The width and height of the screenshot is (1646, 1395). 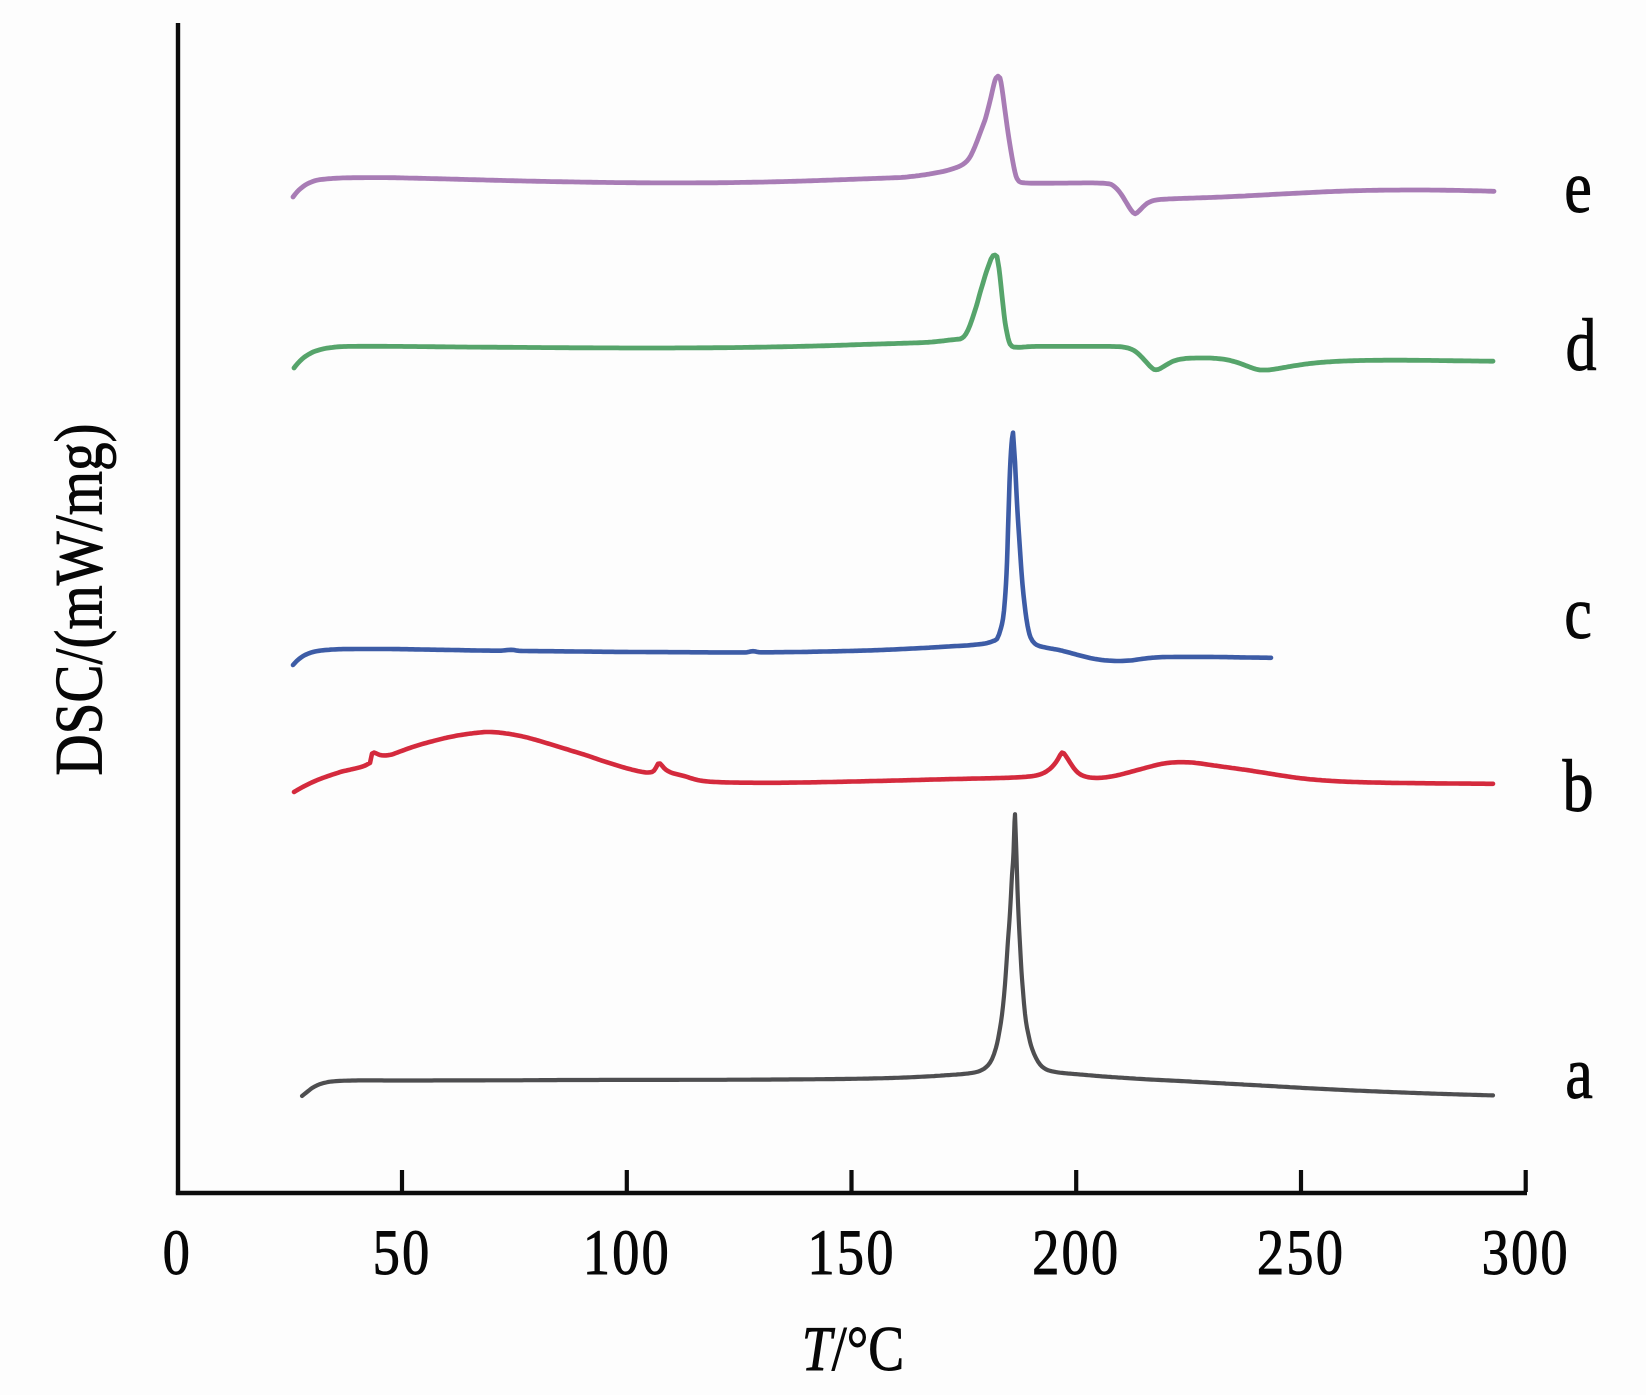 What do you see at coordinates (79, 599) in the screenshot?
I see `svg-text: DSC/(mW/mg)` at bounding box center [79, 599].